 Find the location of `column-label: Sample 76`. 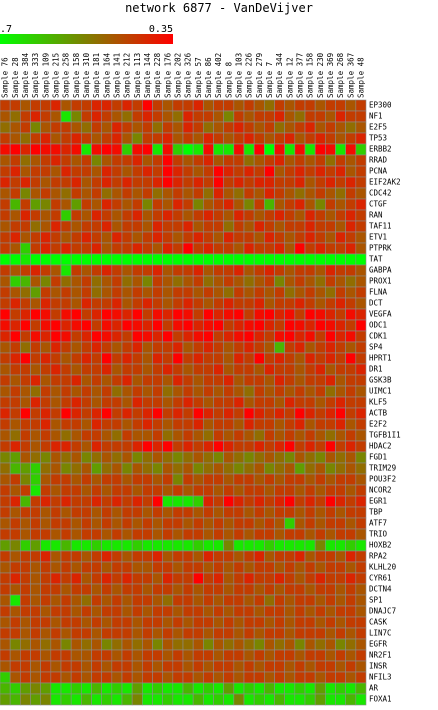

column-label: Sample 76 is located at coordinates (5, 77).